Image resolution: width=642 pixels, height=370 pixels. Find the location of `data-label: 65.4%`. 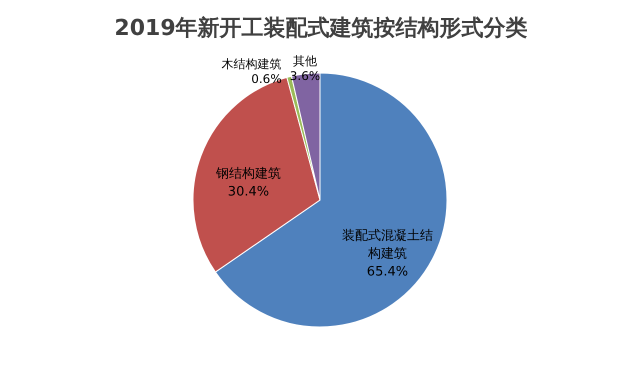

data-label: 65.4% is located at coordinates (387, 272).